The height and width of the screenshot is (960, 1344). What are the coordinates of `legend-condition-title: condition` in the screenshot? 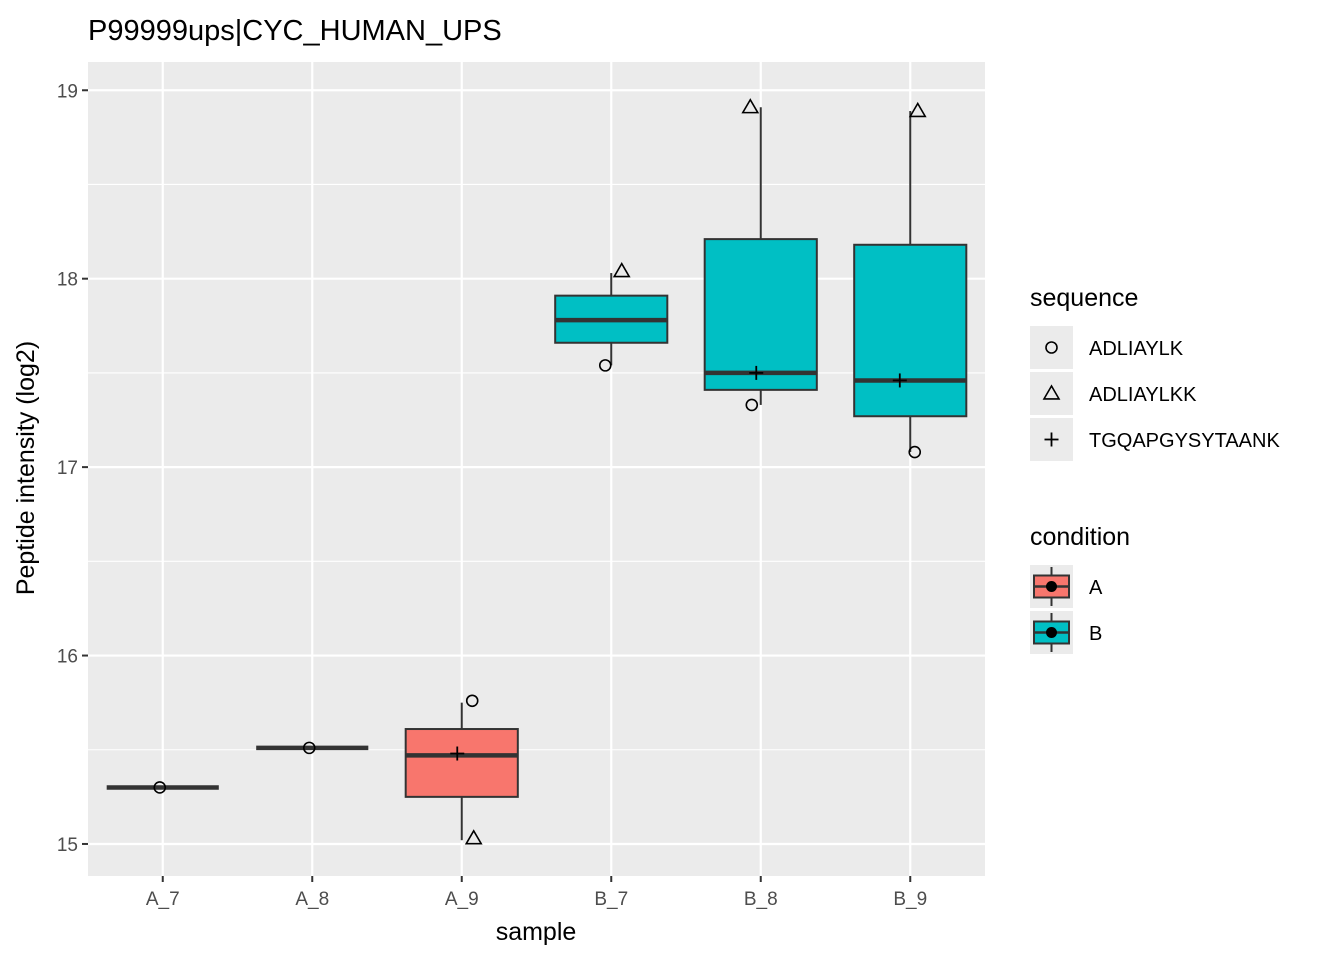 It's located at (1080, 537).